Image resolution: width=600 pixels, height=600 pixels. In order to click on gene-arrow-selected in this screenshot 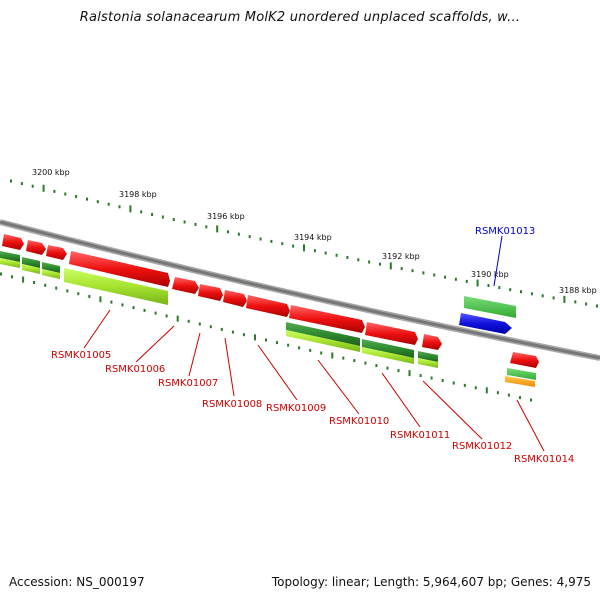, I will do `click(485, 323)`.